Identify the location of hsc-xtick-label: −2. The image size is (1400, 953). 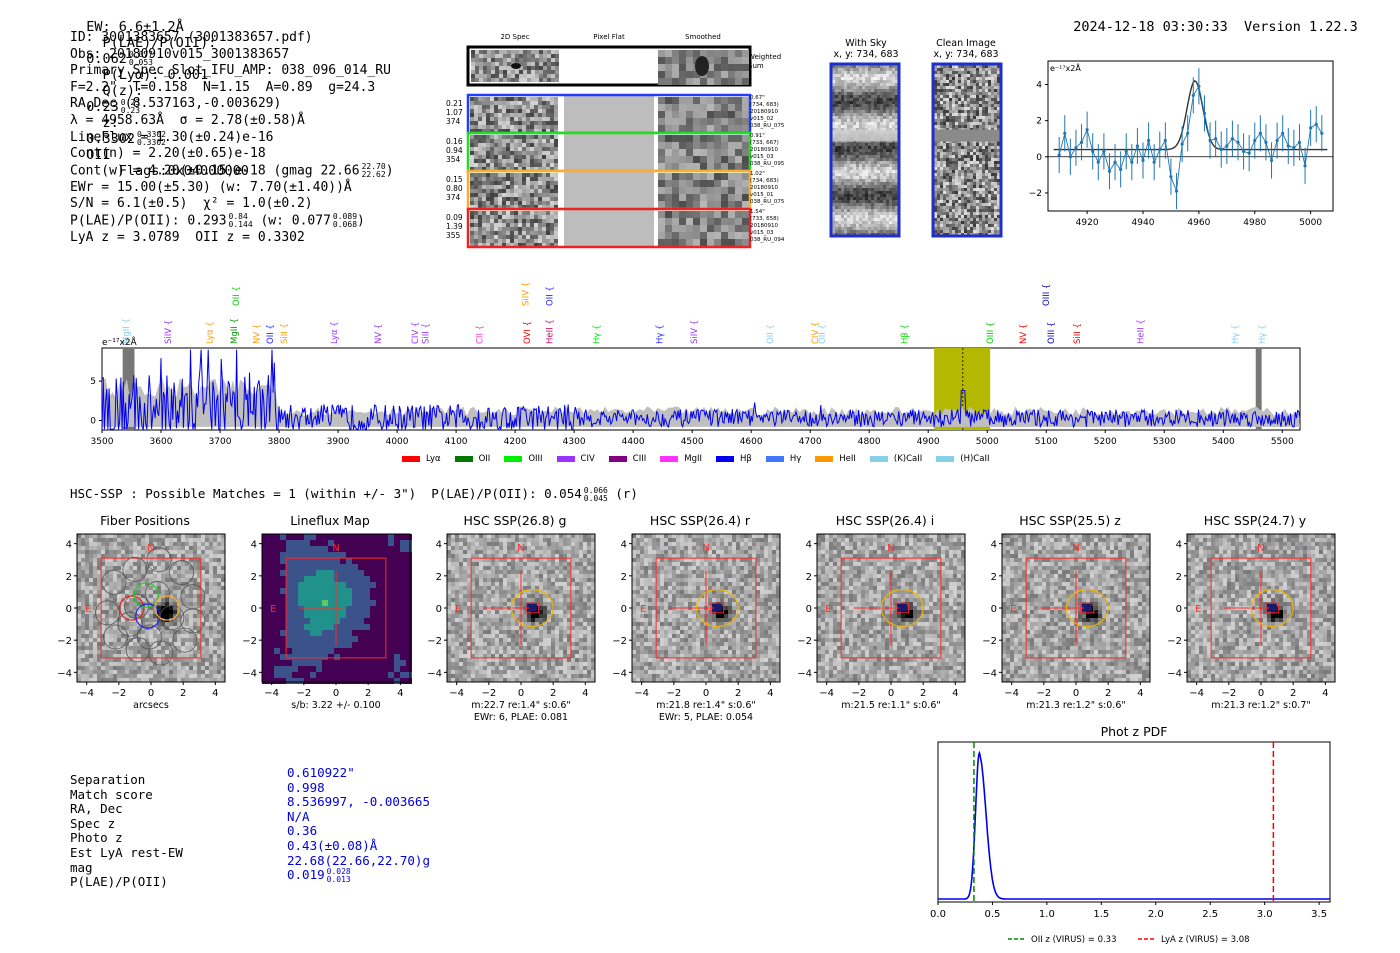
(118, 693).